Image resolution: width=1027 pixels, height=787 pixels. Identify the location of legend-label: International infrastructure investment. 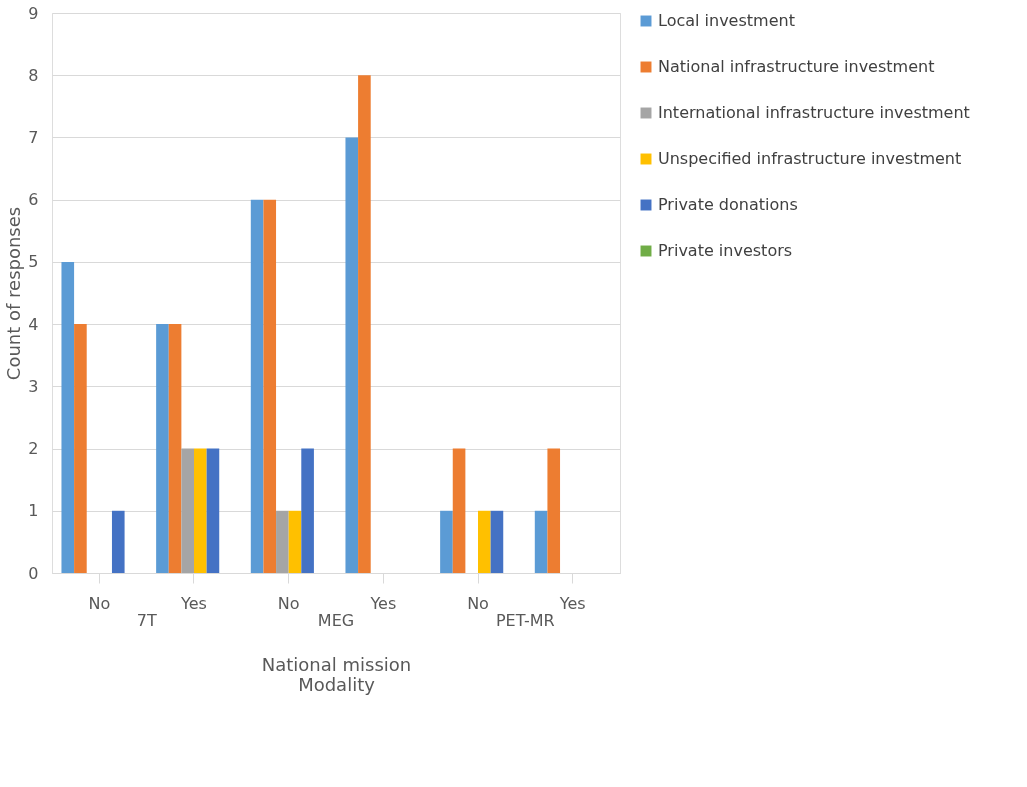
(814, 112).